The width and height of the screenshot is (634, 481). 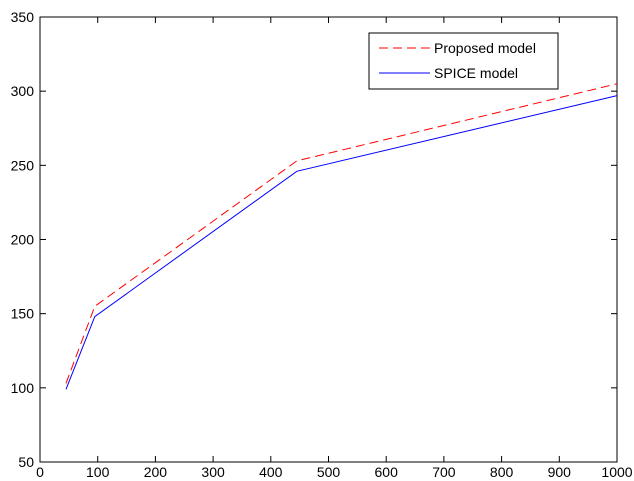 What do you see at coordinates (23, 314) in the screenshot?
I see `y-tick-label: 150` at bounding box center [23, 314].